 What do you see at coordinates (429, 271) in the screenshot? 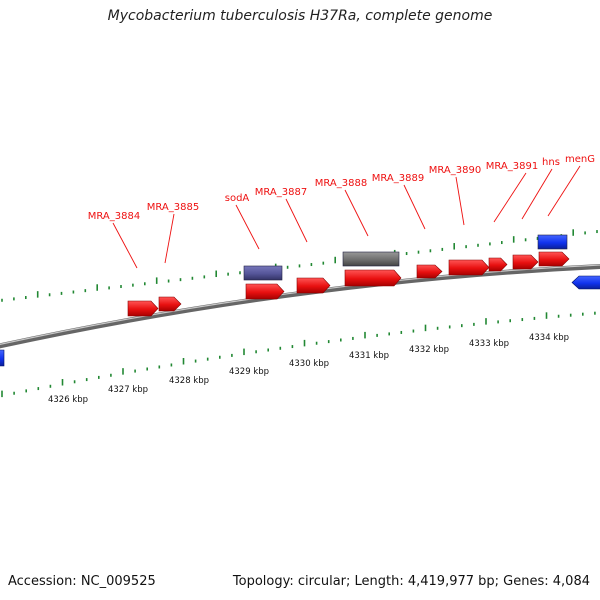
I see `gene-arrow-mra3889` at bounding box center [429, 271].